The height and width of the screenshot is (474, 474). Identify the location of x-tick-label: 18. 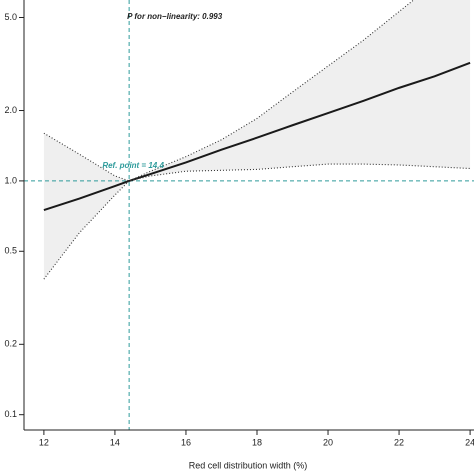
(257, 442).